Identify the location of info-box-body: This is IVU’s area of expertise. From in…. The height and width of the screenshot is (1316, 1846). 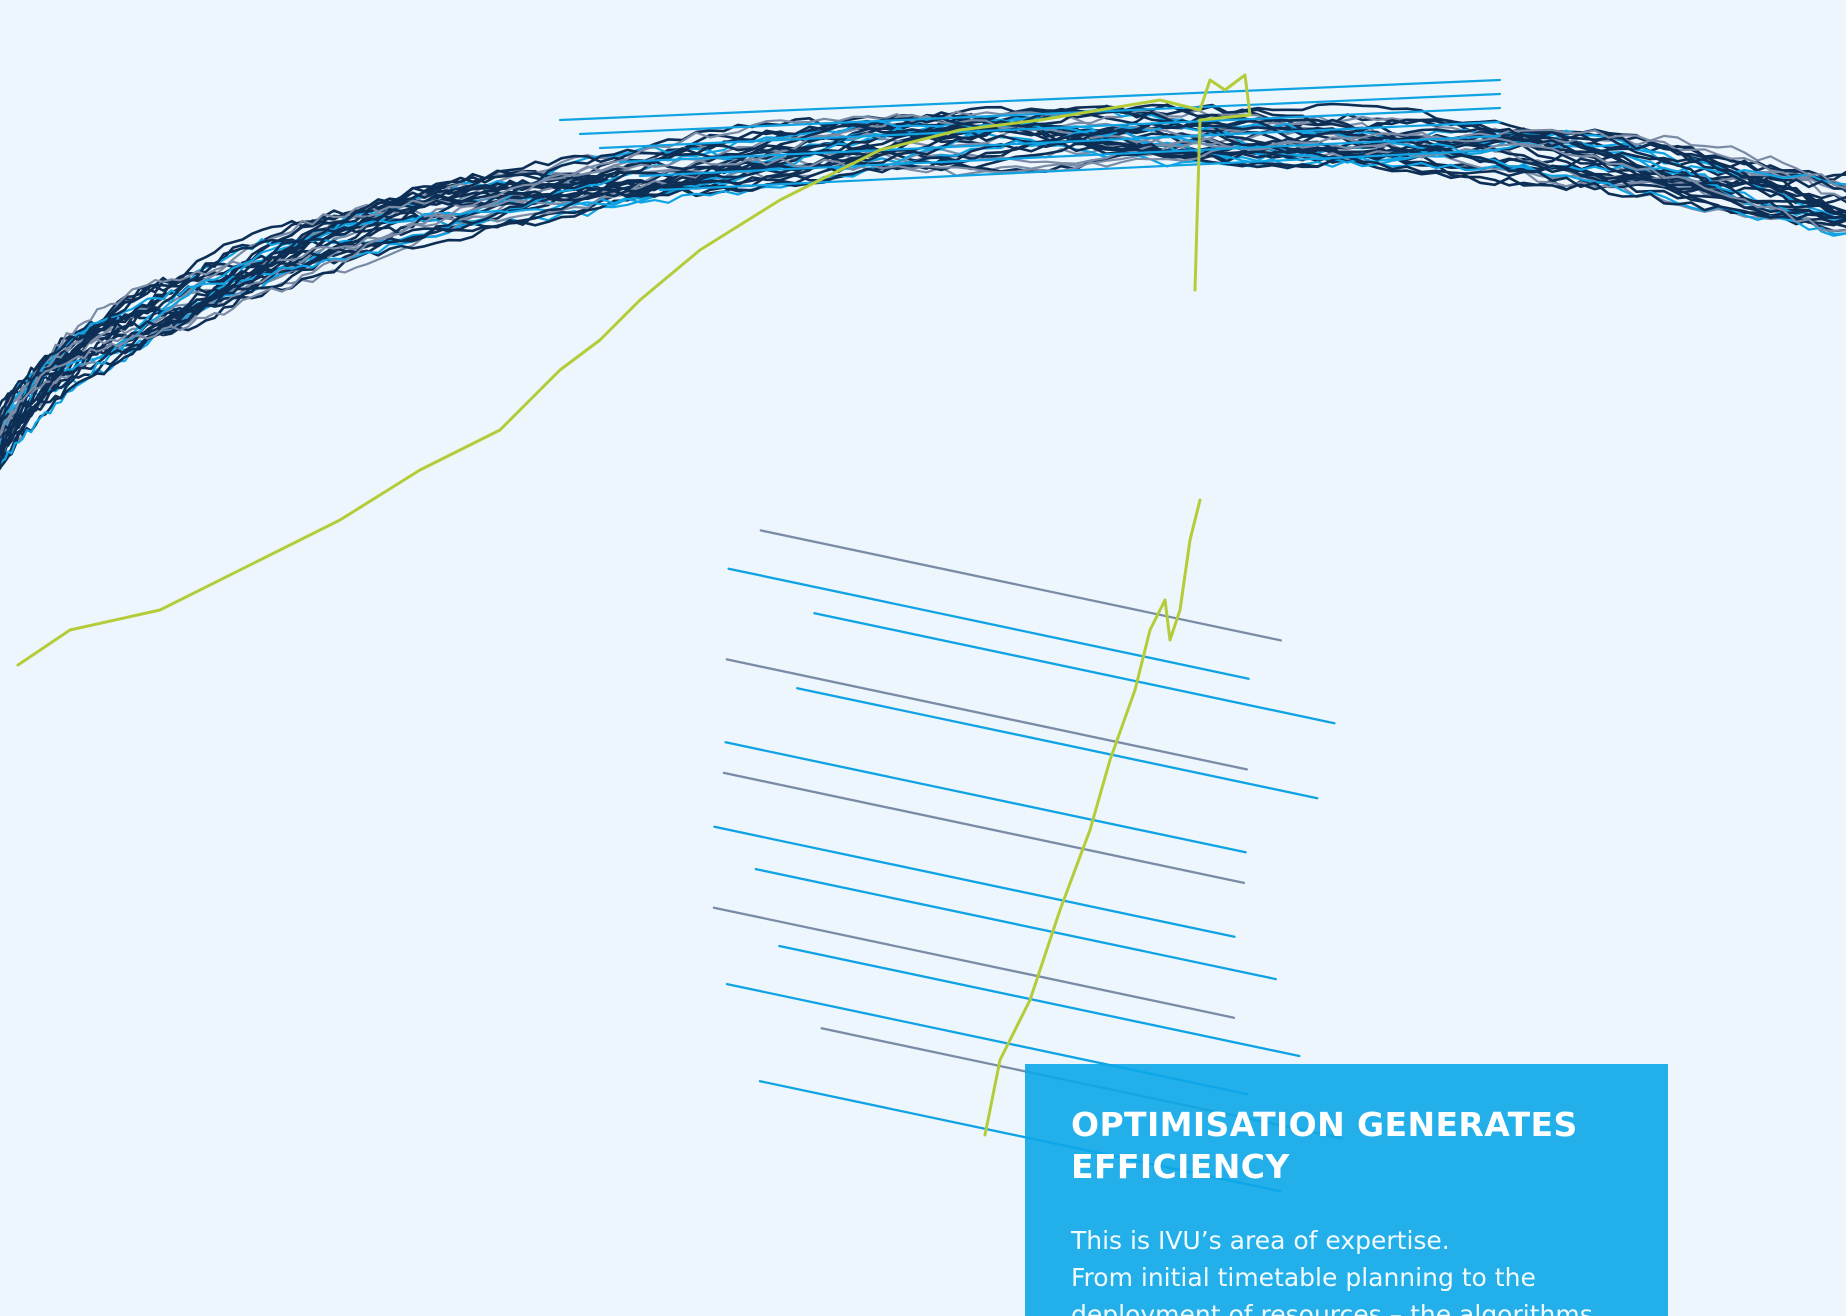
(1346, 1269).